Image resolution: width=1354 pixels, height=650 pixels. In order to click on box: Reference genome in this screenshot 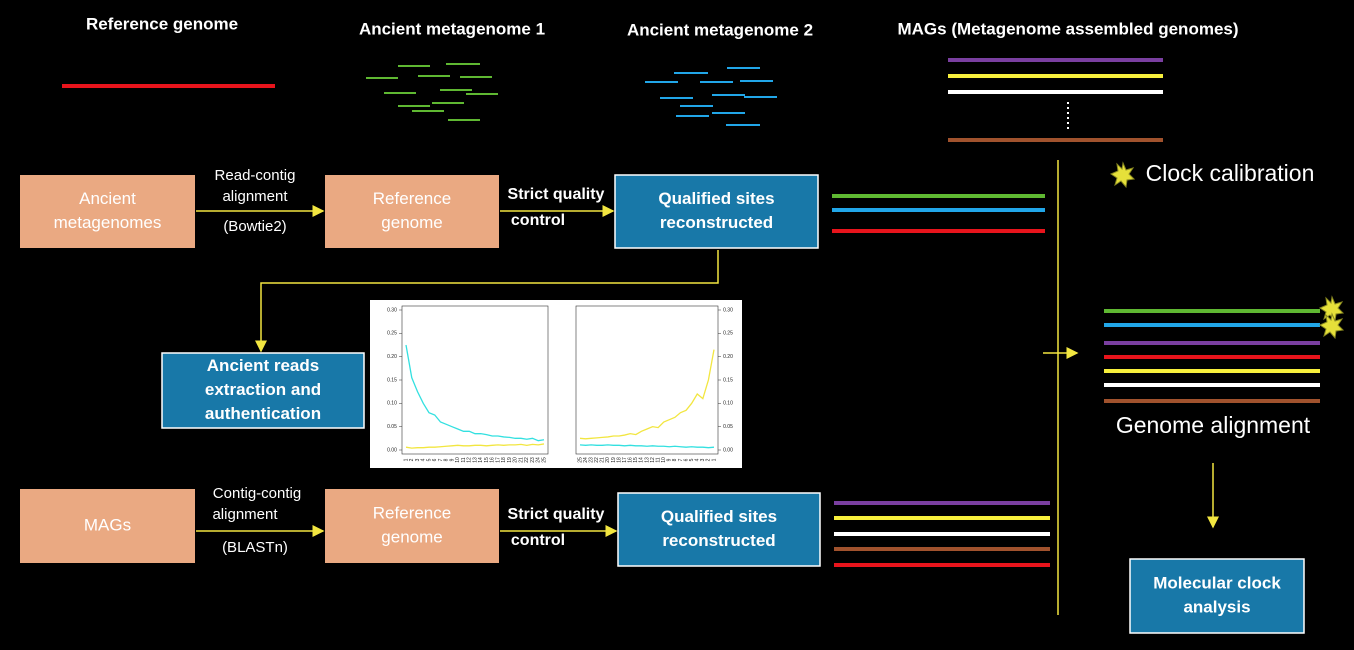, I will do `click(412, 526)`.